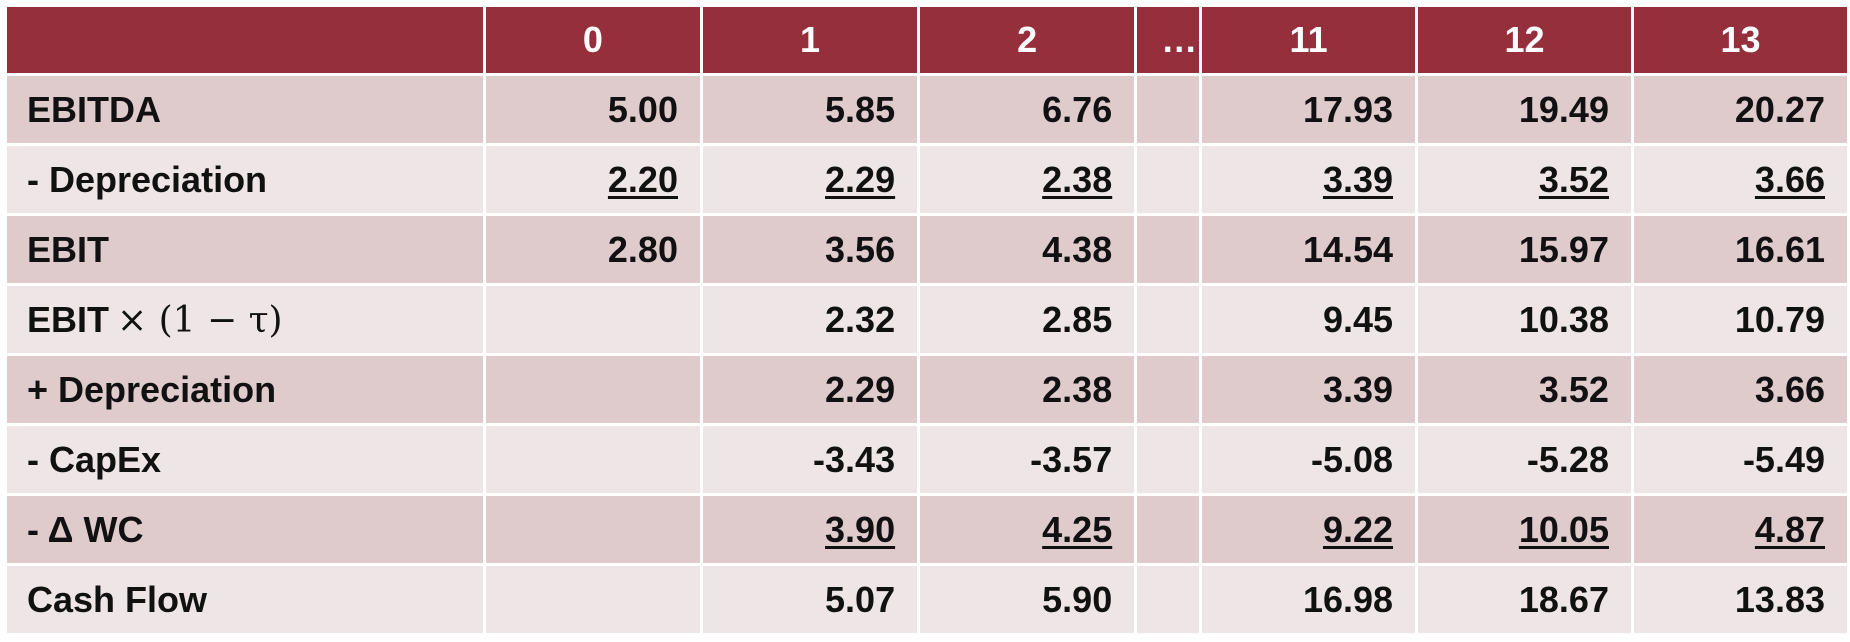 This screenshot has height=642, width=1850. I want to click on value-cell: 10.38, so click(1524, 319).